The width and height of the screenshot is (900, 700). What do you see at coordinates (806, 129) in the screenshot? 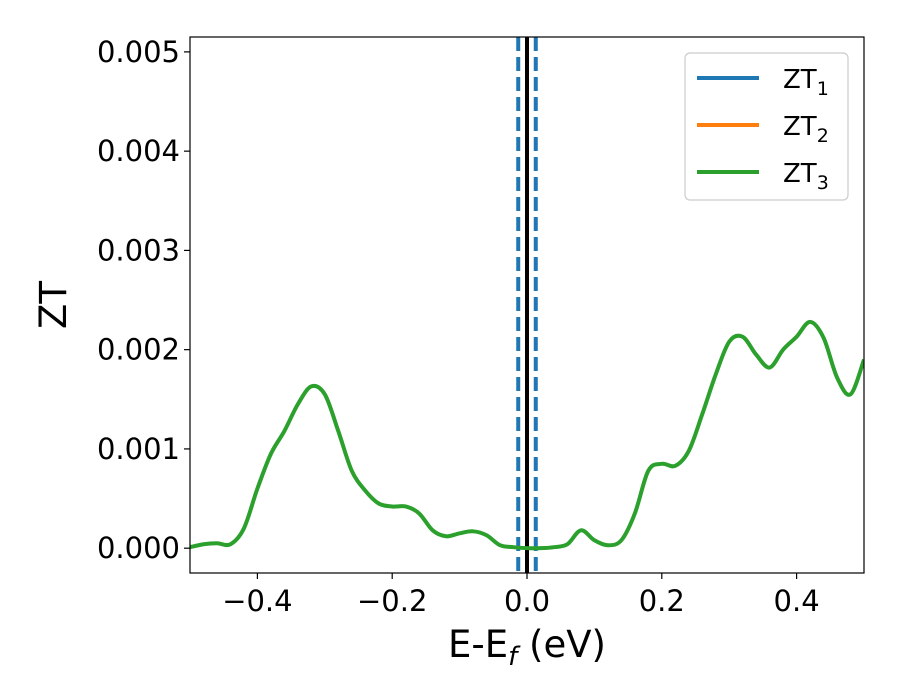
I see `legend-label: ZT2` at bounding box center [806, 129].